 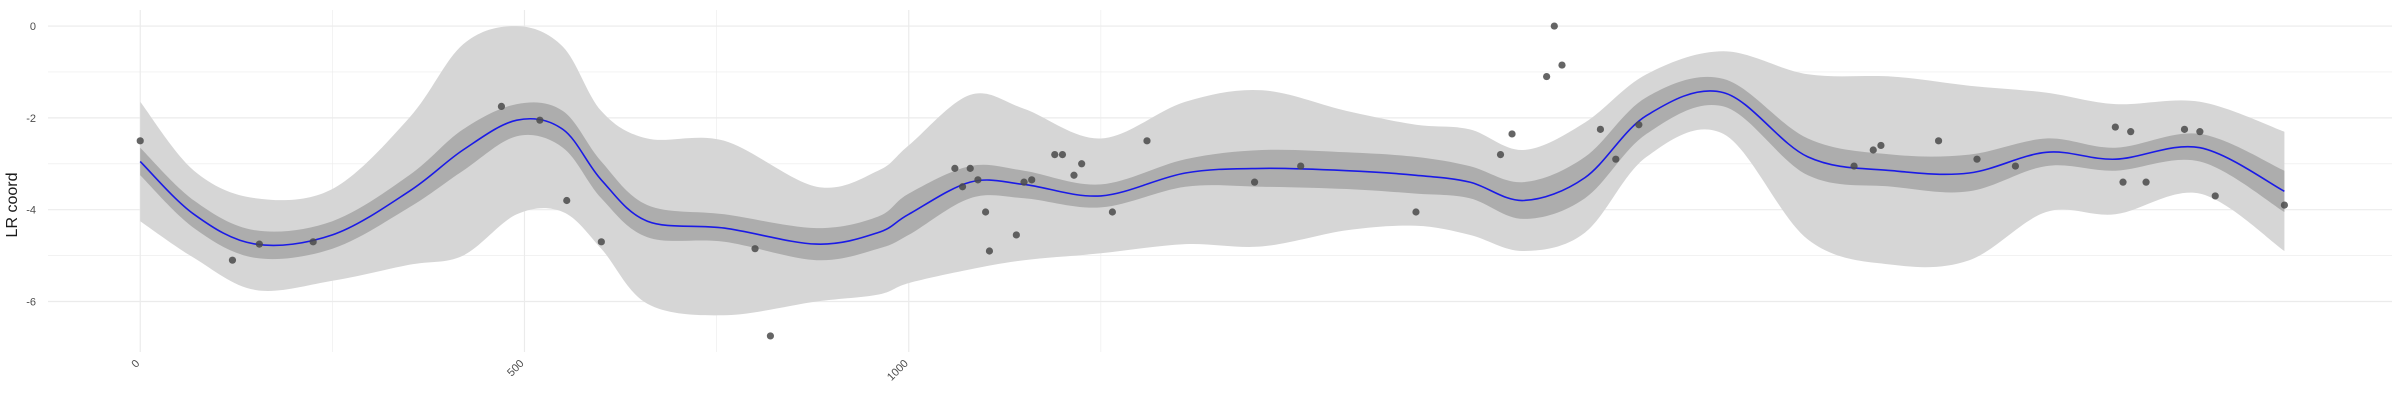 What do you see at coordinates (31, 211) in the screenshot?
I see `y-tick-label: -4` at bounding box center [31, 211].